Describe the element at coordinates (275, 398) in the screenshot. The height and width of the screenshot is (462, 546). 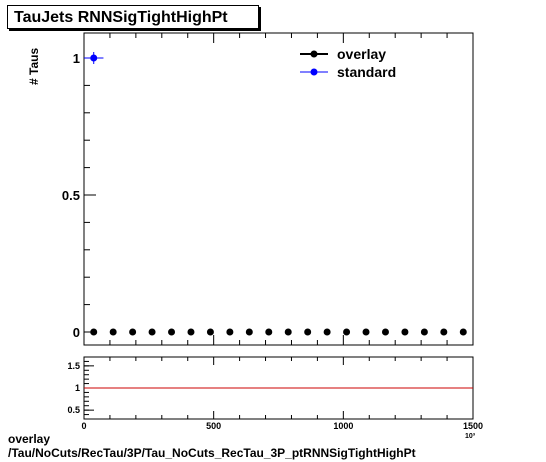
I see `ratio-plot: 0.5 1 1.5 0 500 1000 1500 10³` at that location.